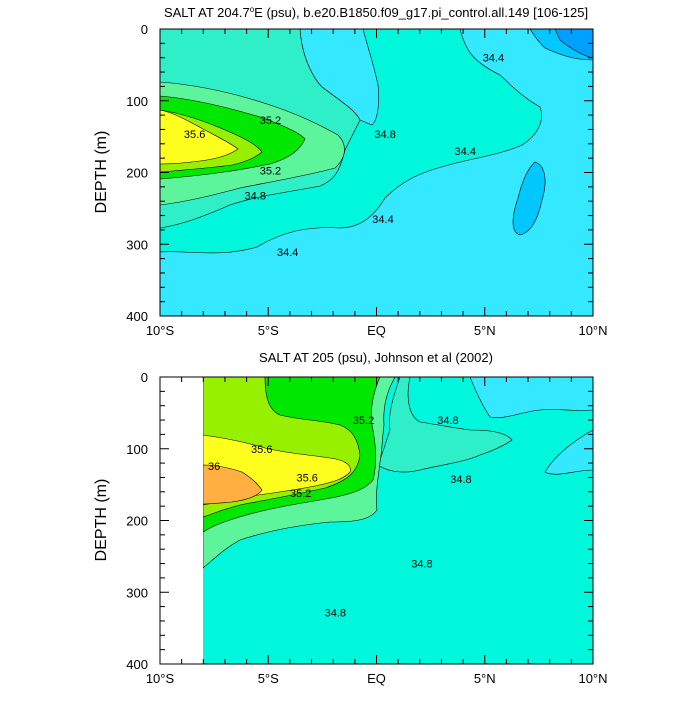 This screenshot has height=705, width=700. I want to click on panel1-contour-labels: 35.2 35.6 35.2 34.8 34.8 34.4 34.4 34.4 34.4, so click(344, 156).